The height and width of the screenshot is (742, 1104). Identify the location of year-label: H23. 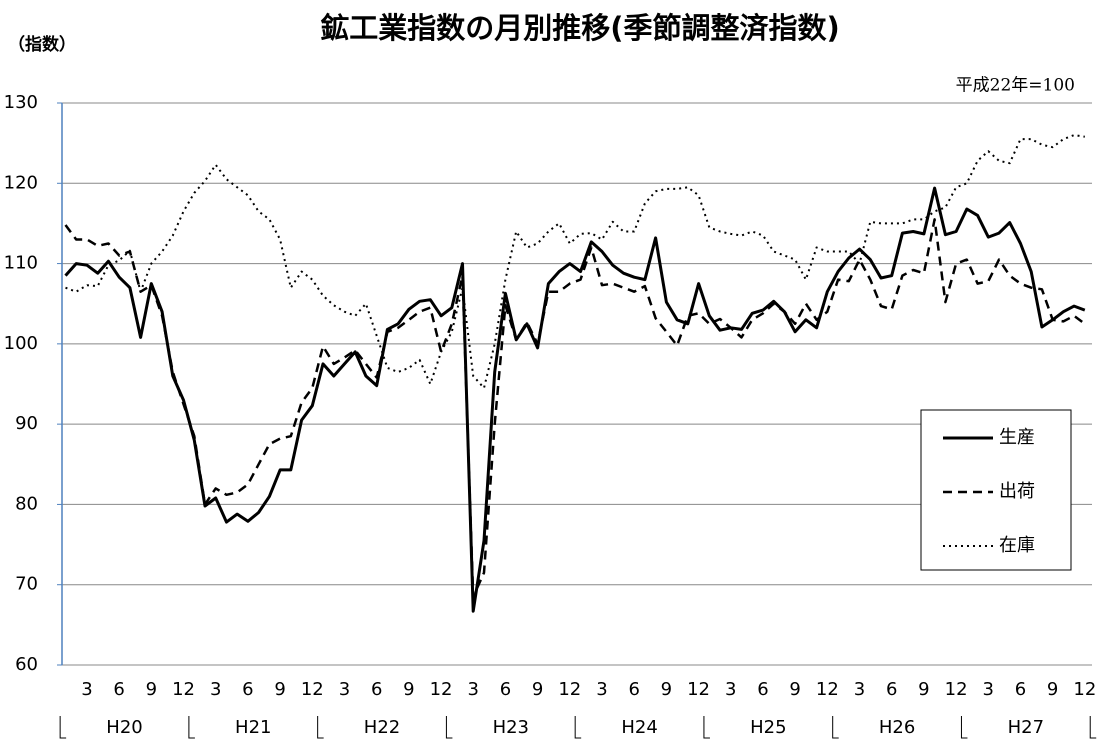
(511, 727).